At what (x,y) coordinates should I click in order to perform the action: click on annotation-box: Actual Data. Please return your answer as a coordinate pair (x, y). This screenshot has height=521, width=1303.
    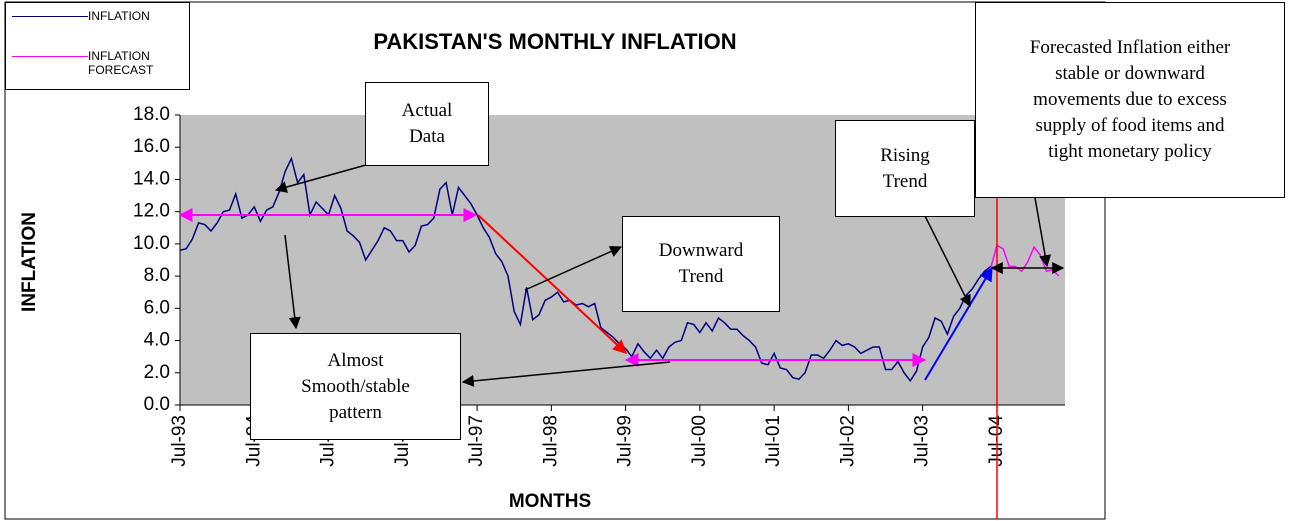
    Looking at the image, I should click on (427, 124).